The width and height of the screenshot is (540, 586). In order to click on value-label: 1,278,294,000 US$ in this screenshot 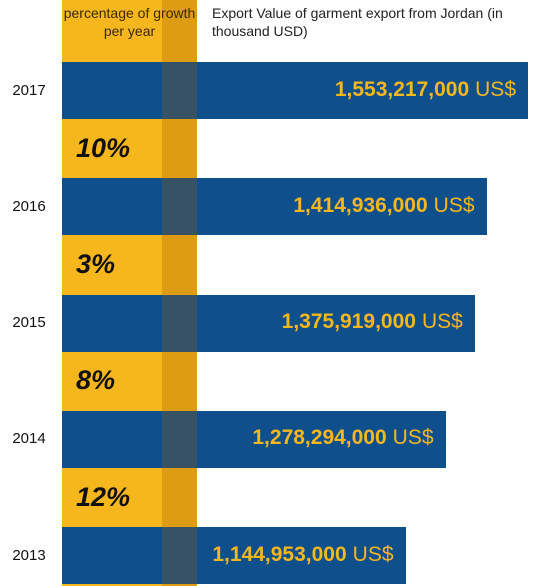, I will do `click(342, 438)`.